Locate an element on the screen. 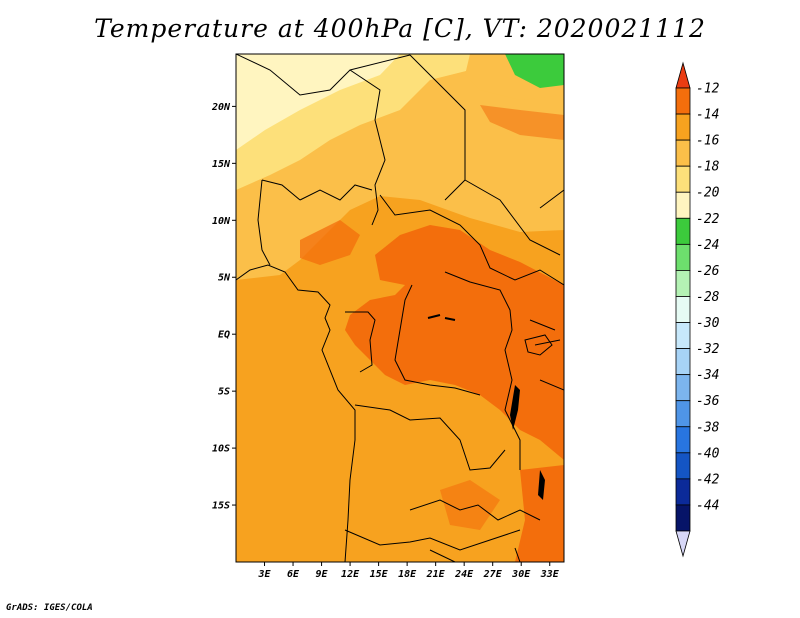 The image size is (800, 618). colorbar-label: -20 is located at coordinates (708, 193).